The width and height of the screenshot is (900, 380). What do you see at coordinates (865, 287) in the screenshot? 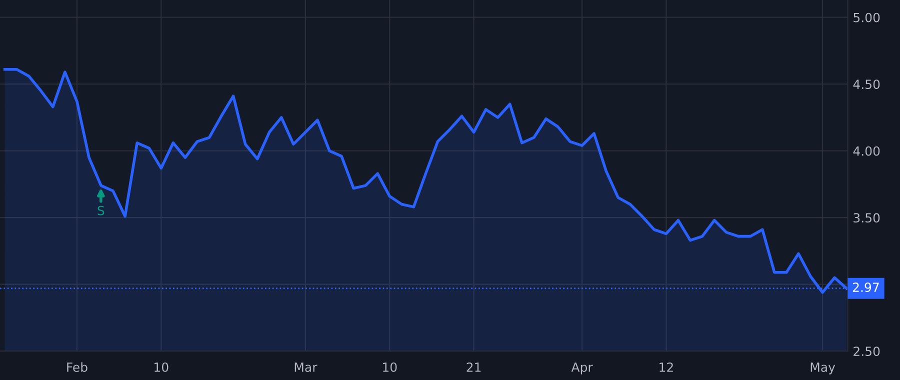
I see `ref-line-label: 2.97` at bounding box center [865, 287].